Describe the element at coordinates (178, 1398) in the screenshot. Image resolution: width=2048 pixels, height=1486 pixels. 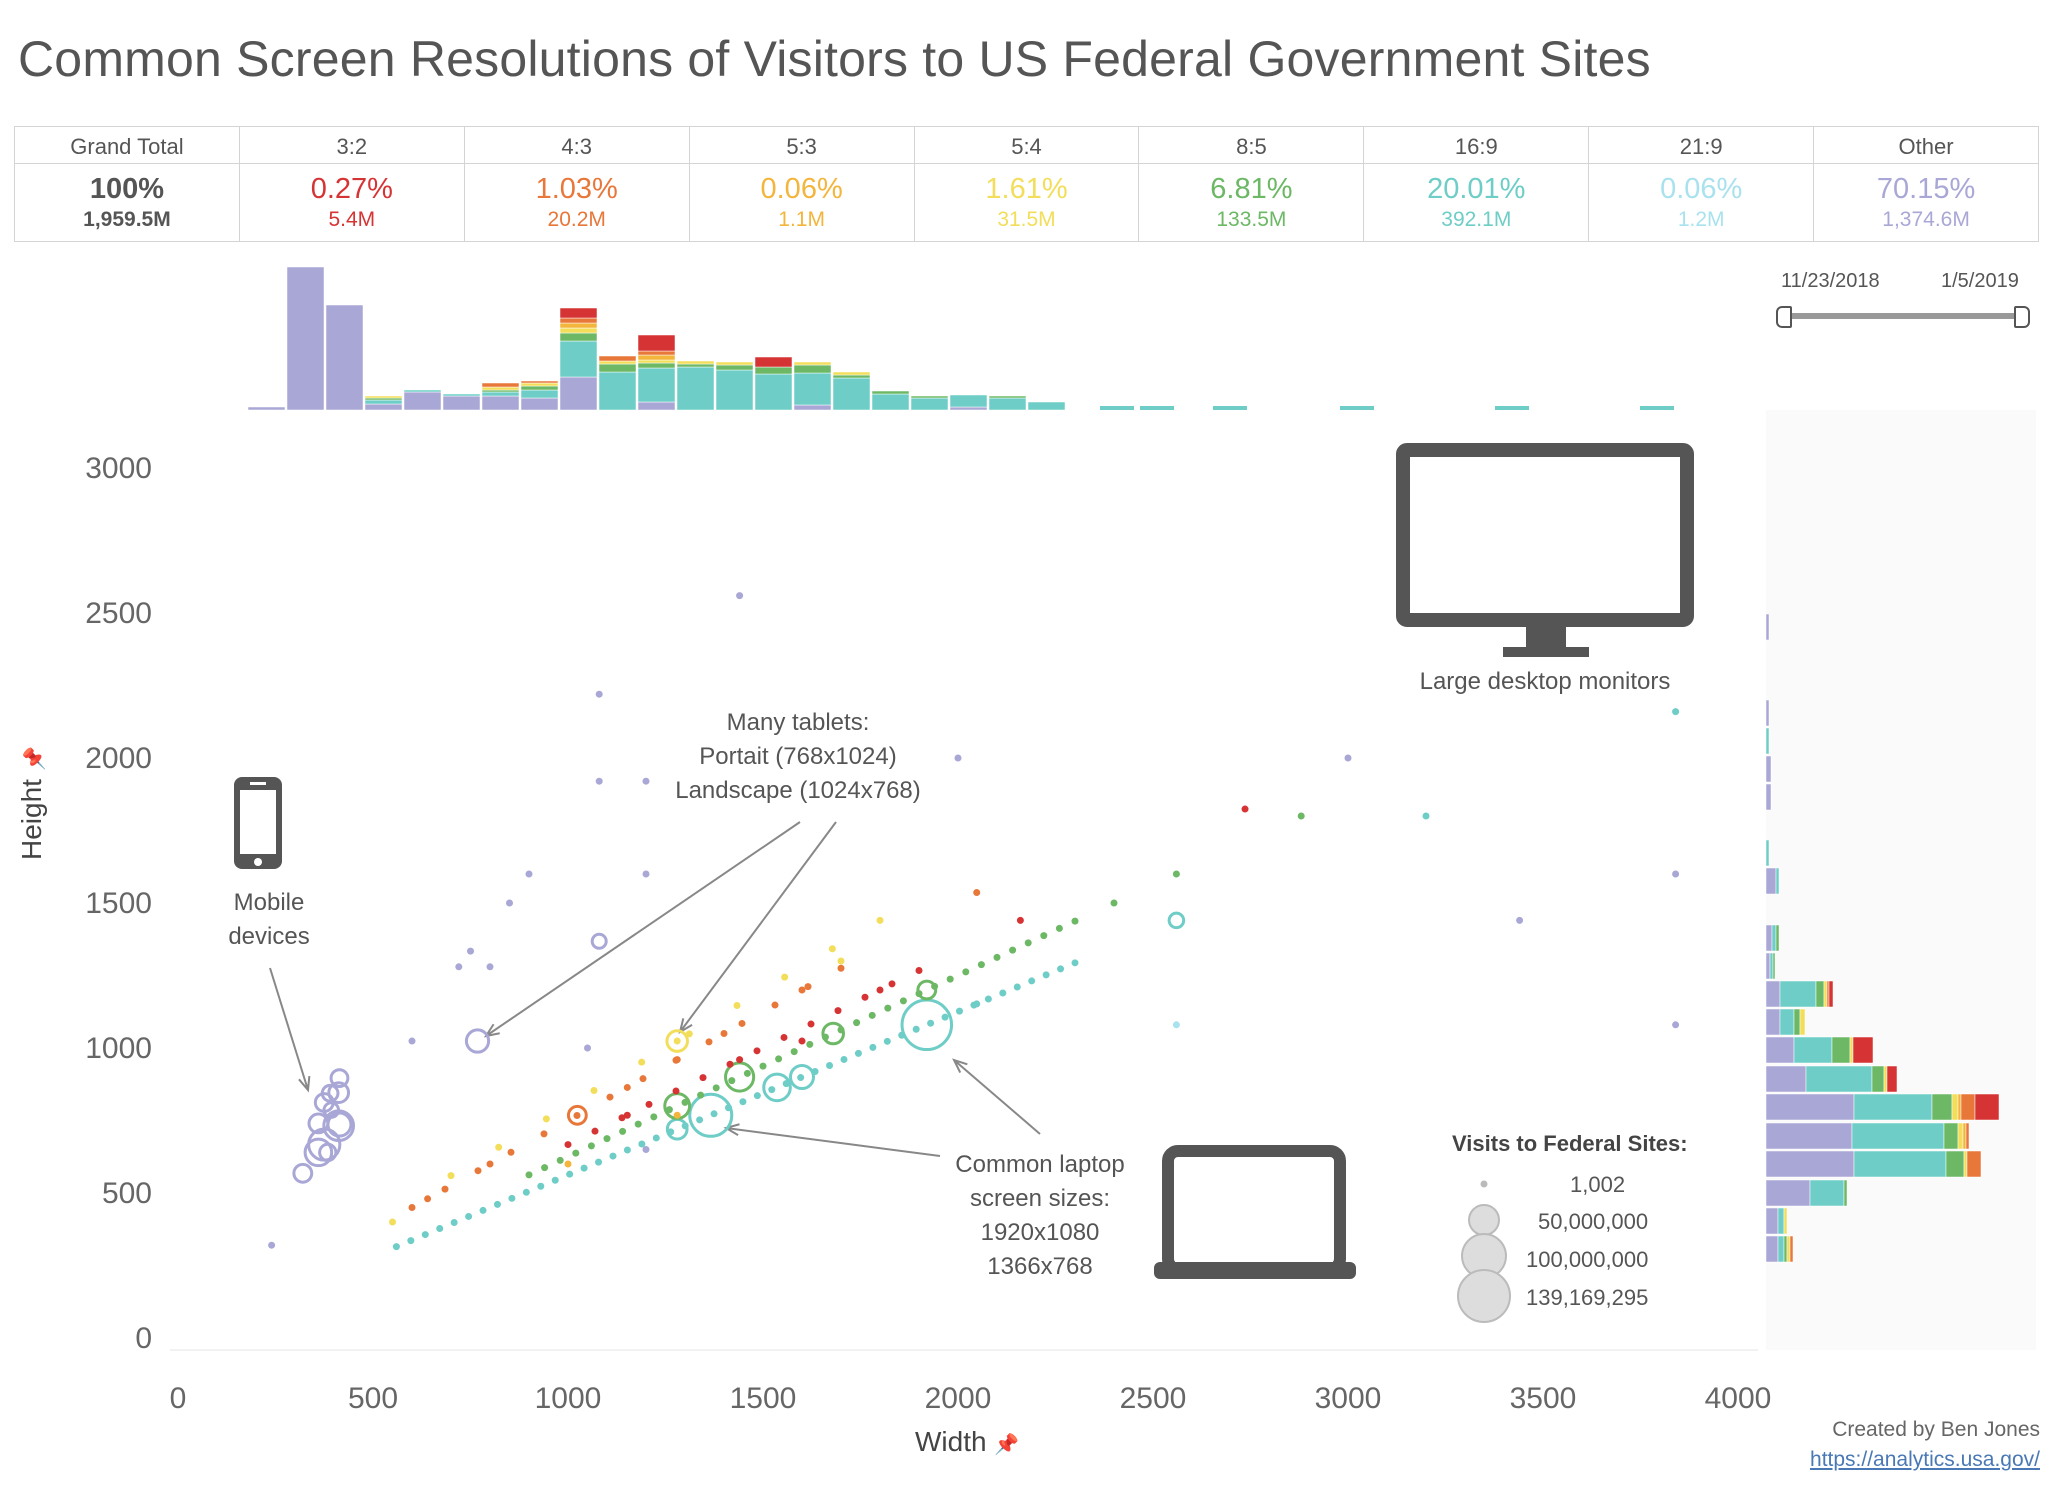
I see `x-tick-label: 0` at that location.